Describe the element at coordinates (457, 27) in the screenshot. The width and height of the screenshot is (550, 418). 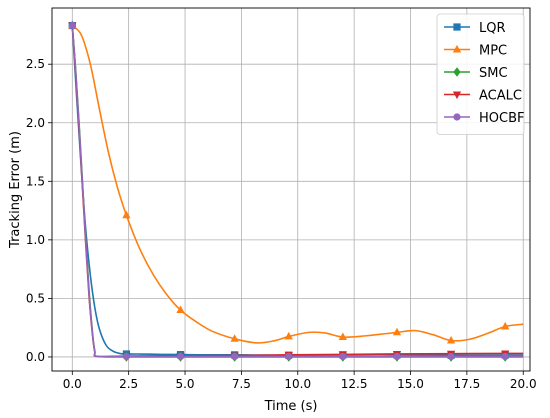
I see `legend-marker-lqr` at that location.